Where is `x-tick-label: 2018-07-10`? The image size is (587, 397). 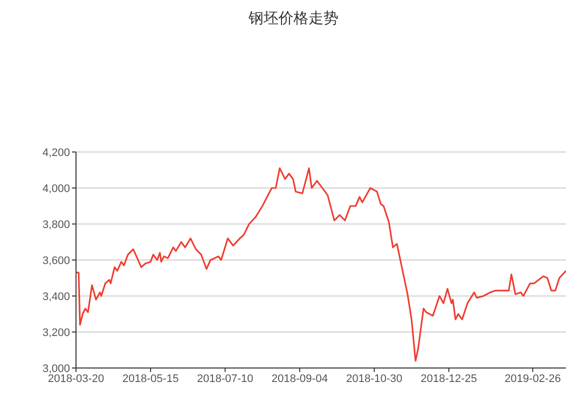
x-tick-label: 2018-07-10 is located at coordinates (225, 378).